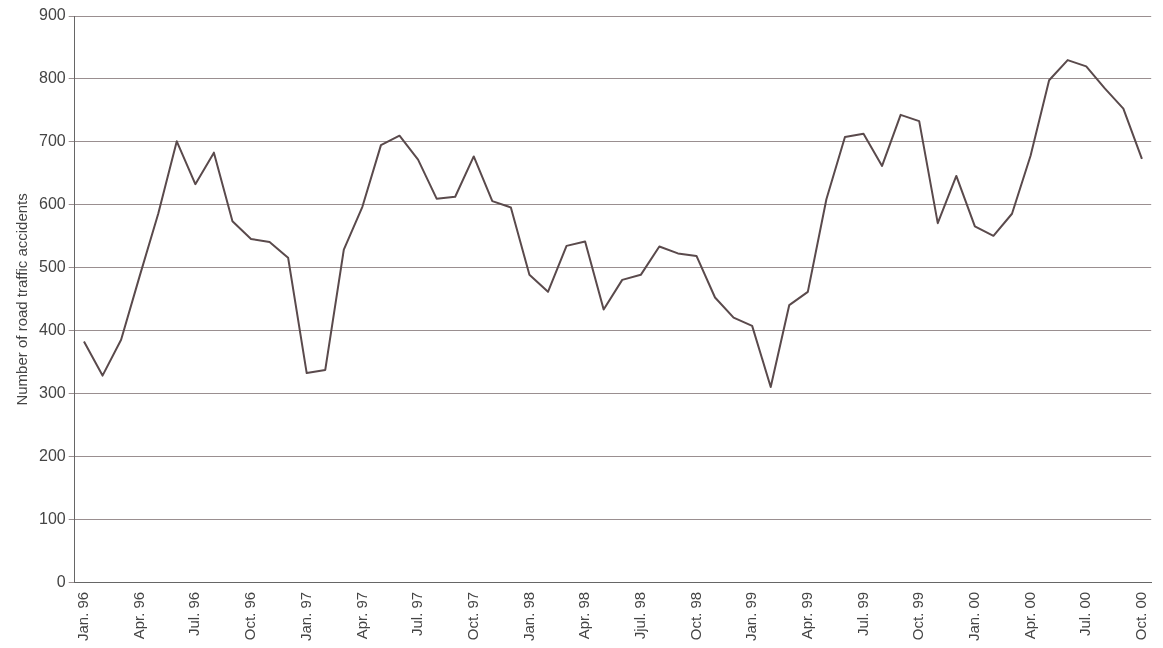 The height and width of the screenshot is (648, 1163). What do you see at coordinates (751, 616) in the screenshot?
I see `x-tick-label: Jan. 99` at bounding box center [751, 616].